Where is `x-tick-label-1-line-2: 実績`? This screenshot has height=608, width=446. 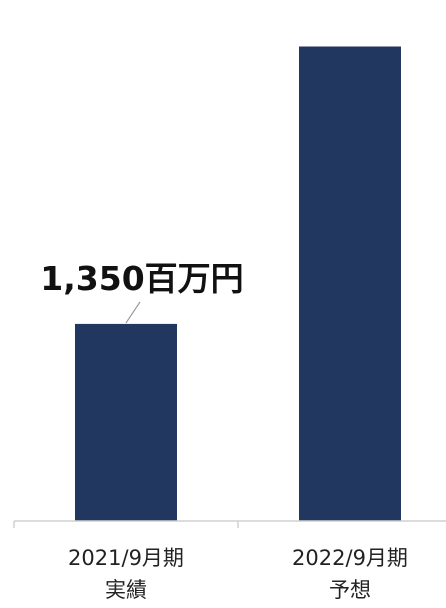 x-tick-label-1-line-2: 実績 is located at coordinates (126, 590).